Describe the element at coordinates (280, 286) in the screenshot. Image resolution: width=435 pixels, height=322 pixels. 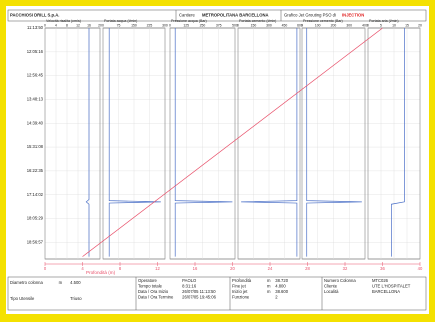
I see `footer-value: 4.800` at that location.